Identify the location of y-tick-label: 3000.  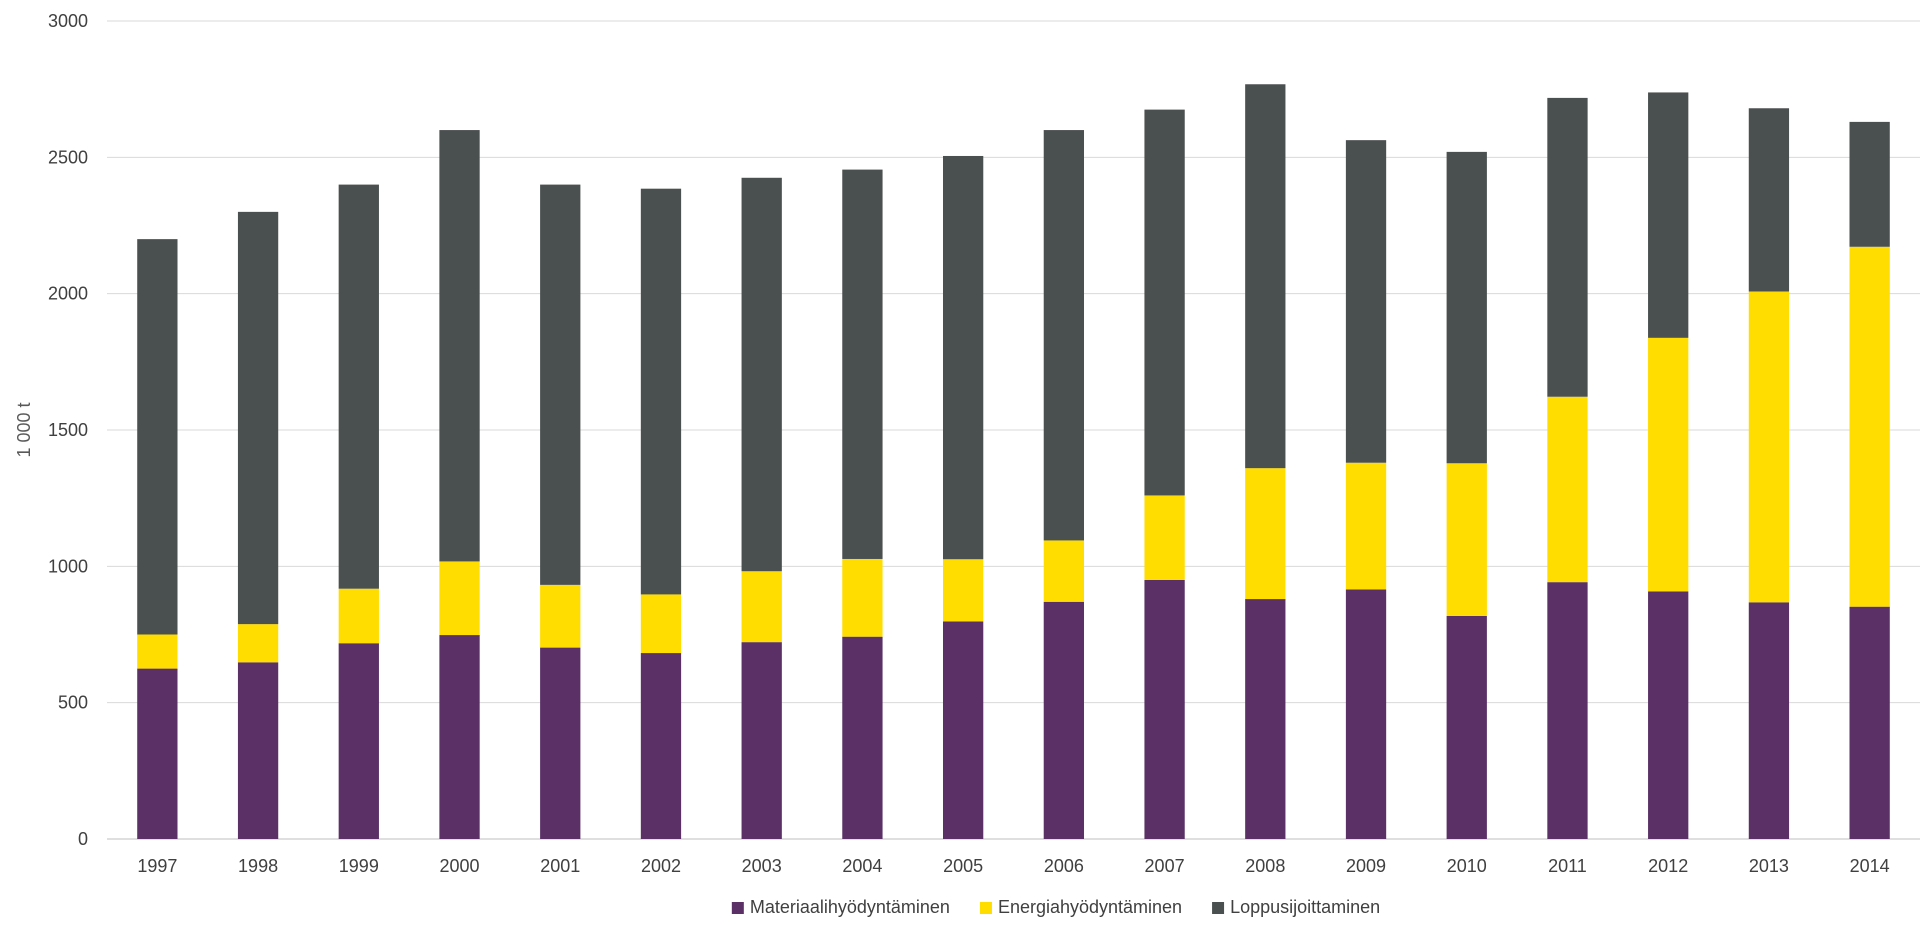
(68, 21).